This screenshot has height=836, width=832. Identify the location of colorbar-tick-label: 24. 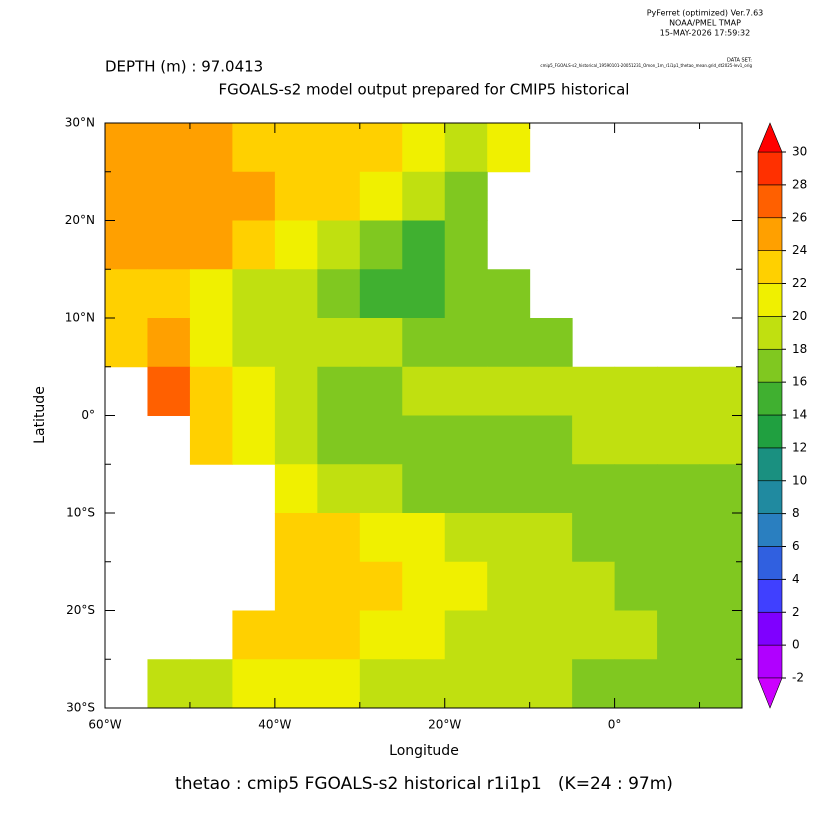
(799, 250).